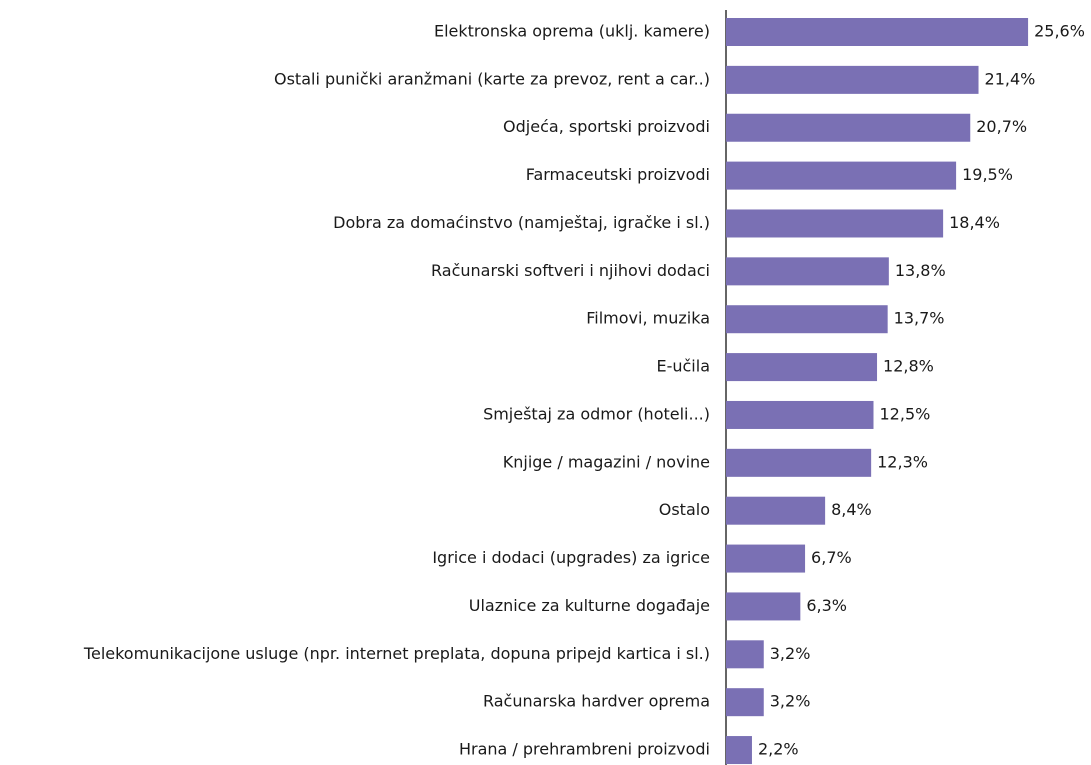 This screenshot has width=1091, height=765. I want to click on value-label: 25,6%, so click(1059, 31).